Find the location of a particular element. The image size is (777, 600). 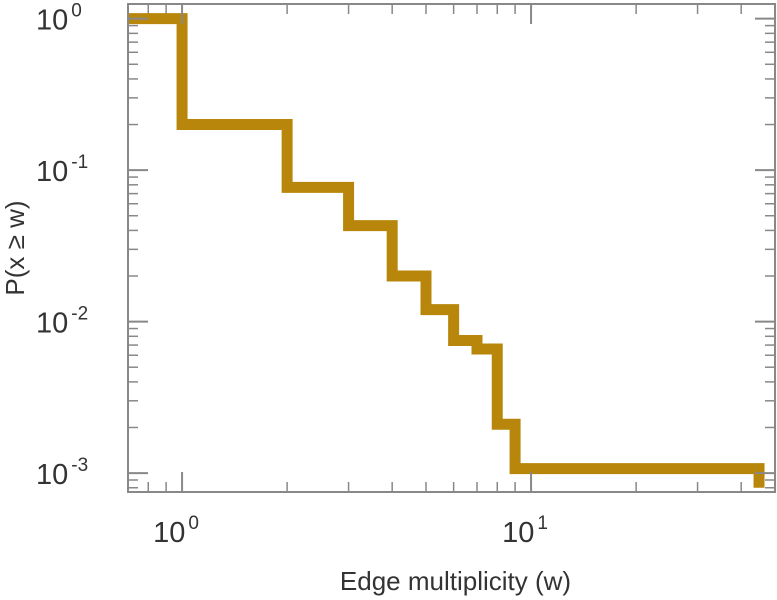

y-tick-label: 10 -1 is located at coordinates (62, 170).